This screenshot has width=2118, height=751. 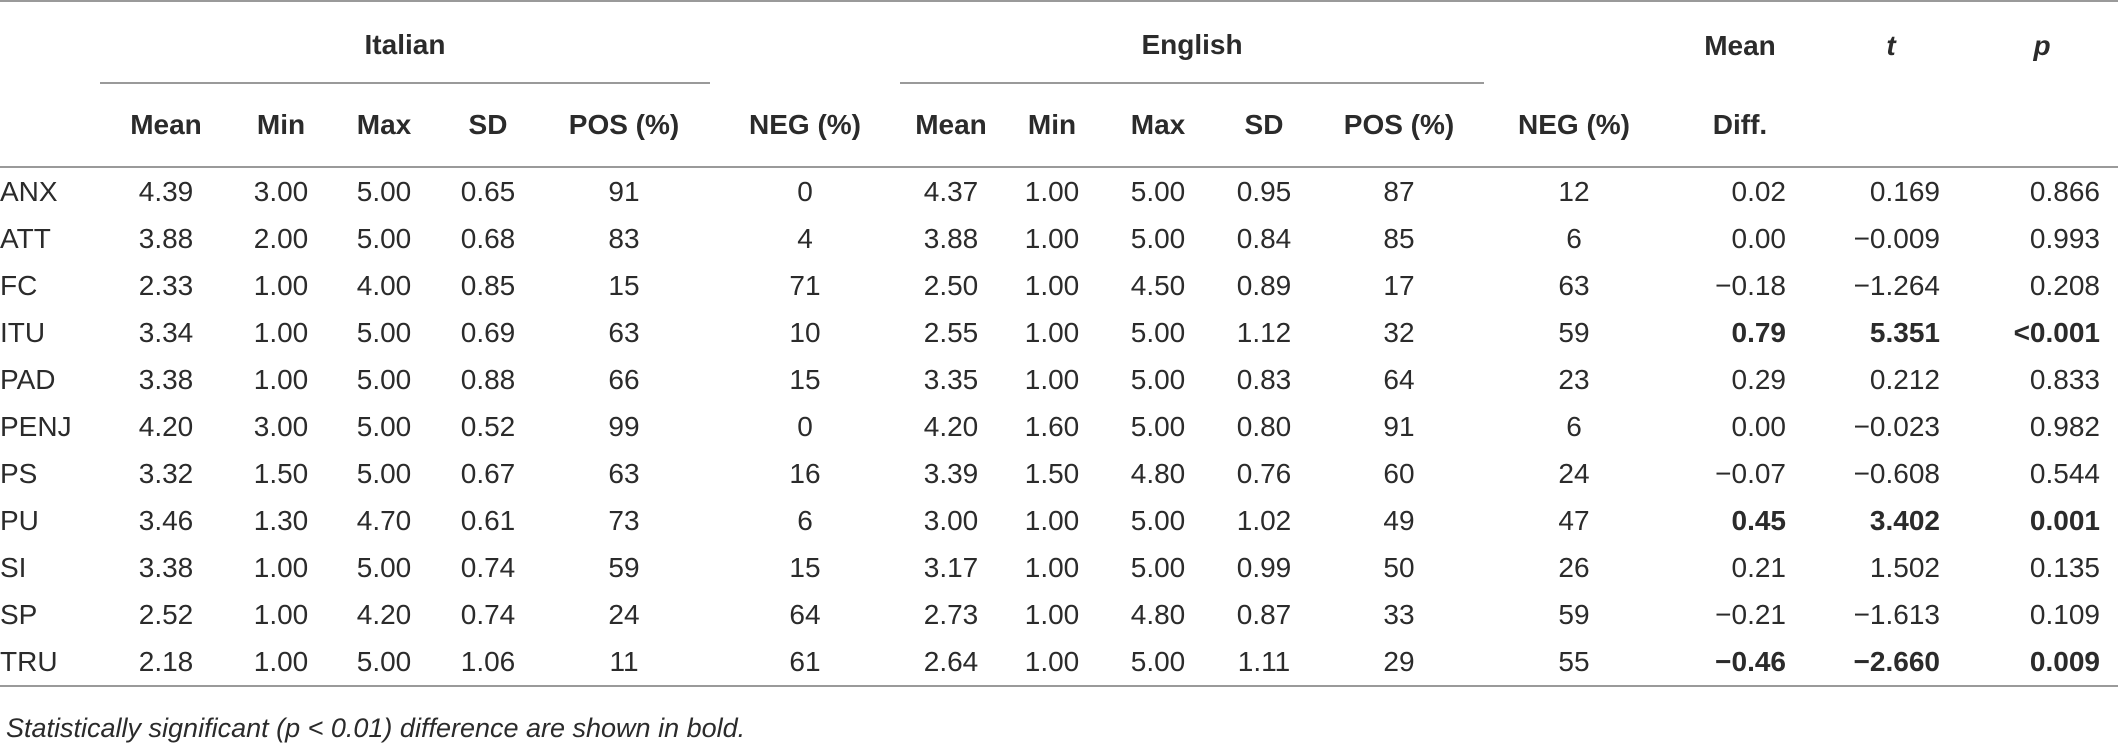 I want to click on value-cell: 2.55, so click(x=951, y=332).